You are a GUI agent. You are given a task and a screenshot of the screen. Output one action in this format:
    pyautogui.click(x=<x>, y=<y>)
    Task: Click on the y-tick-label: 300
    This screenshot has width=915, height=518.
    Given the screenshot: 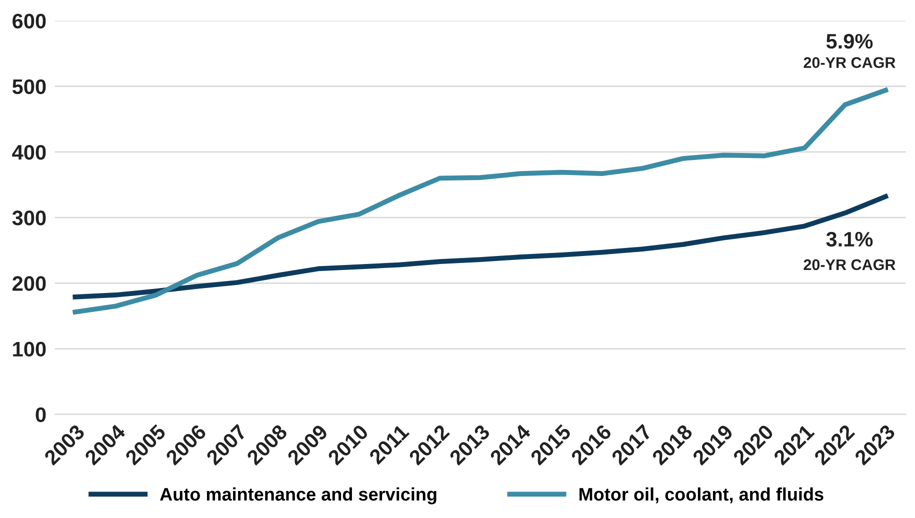 What is the action you would take?
    pyautogui.click(x=29, y=218)
    